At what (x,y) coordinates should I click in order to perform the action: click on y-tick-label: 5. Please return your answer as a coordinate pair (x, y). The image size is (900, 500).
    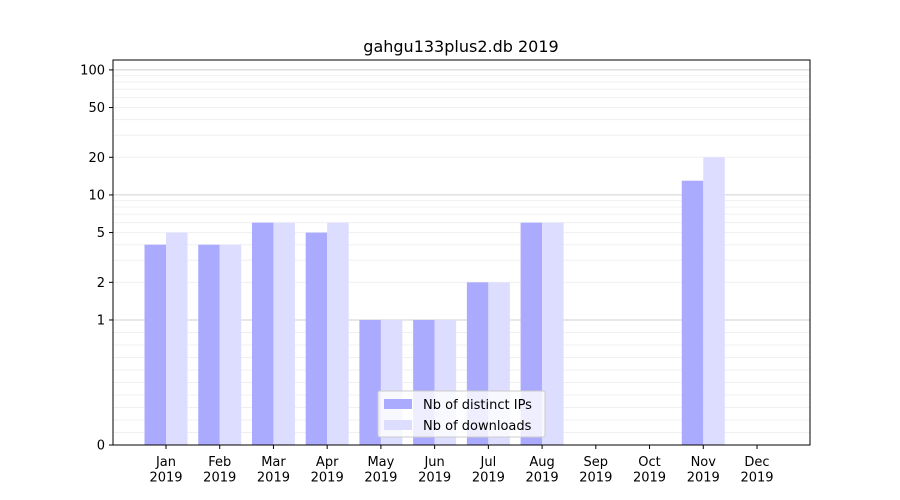
    Looking at the image, I should click on (101, 233).